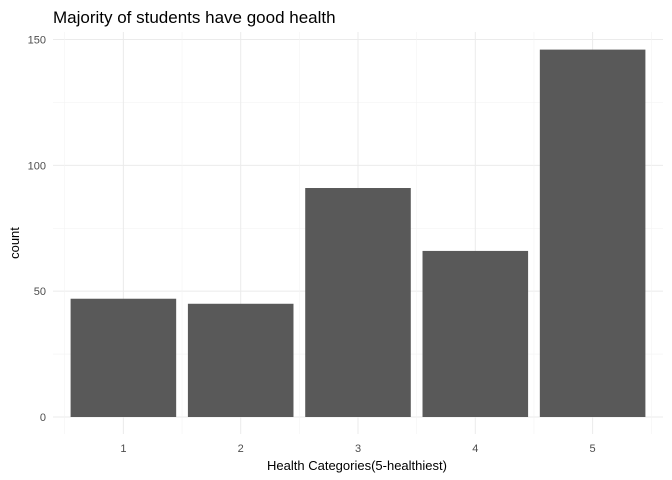  I want to click on x-tick-label: 3, so click(358, 449).